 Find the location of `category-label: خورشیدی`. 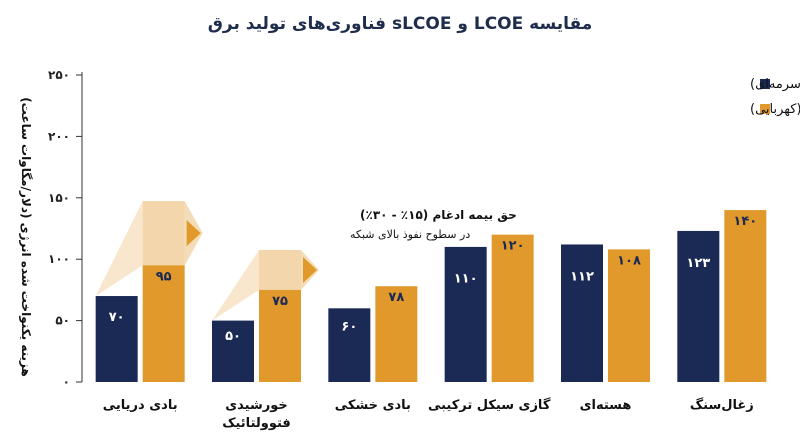

category-label: خورشیدی is located at coordinates (256, 405).